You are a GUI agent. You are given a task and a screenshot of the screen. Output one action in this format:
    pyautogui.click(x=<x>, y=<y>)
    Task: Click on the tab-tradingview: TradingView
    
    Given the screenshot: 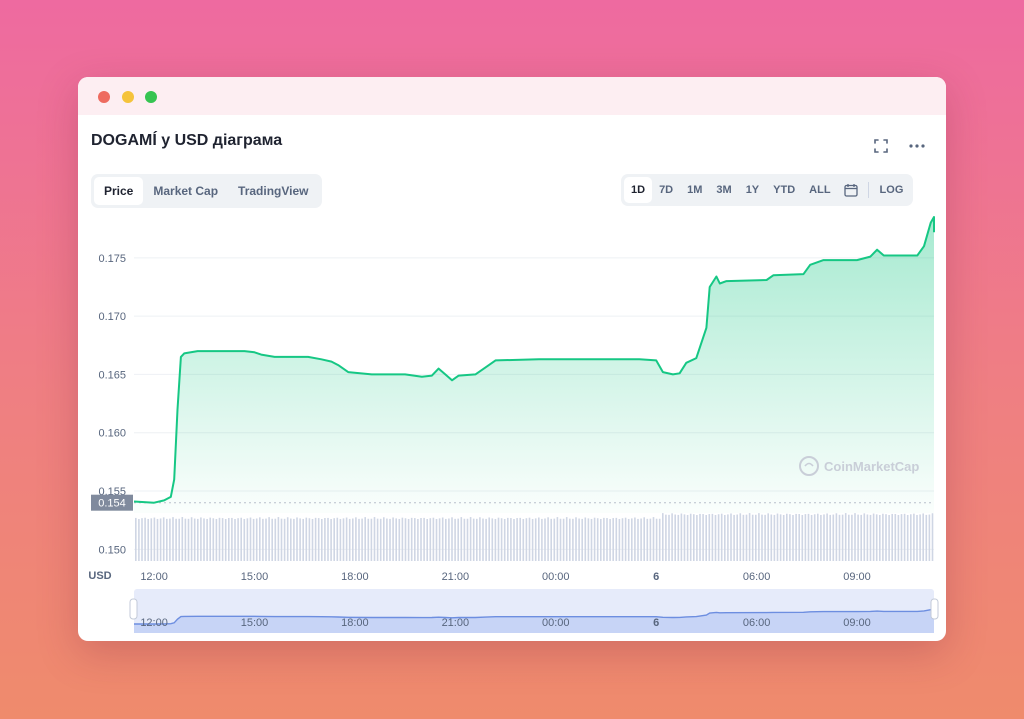 What is the action you would take?
    pyautogui.click(x=273, y=191)
    